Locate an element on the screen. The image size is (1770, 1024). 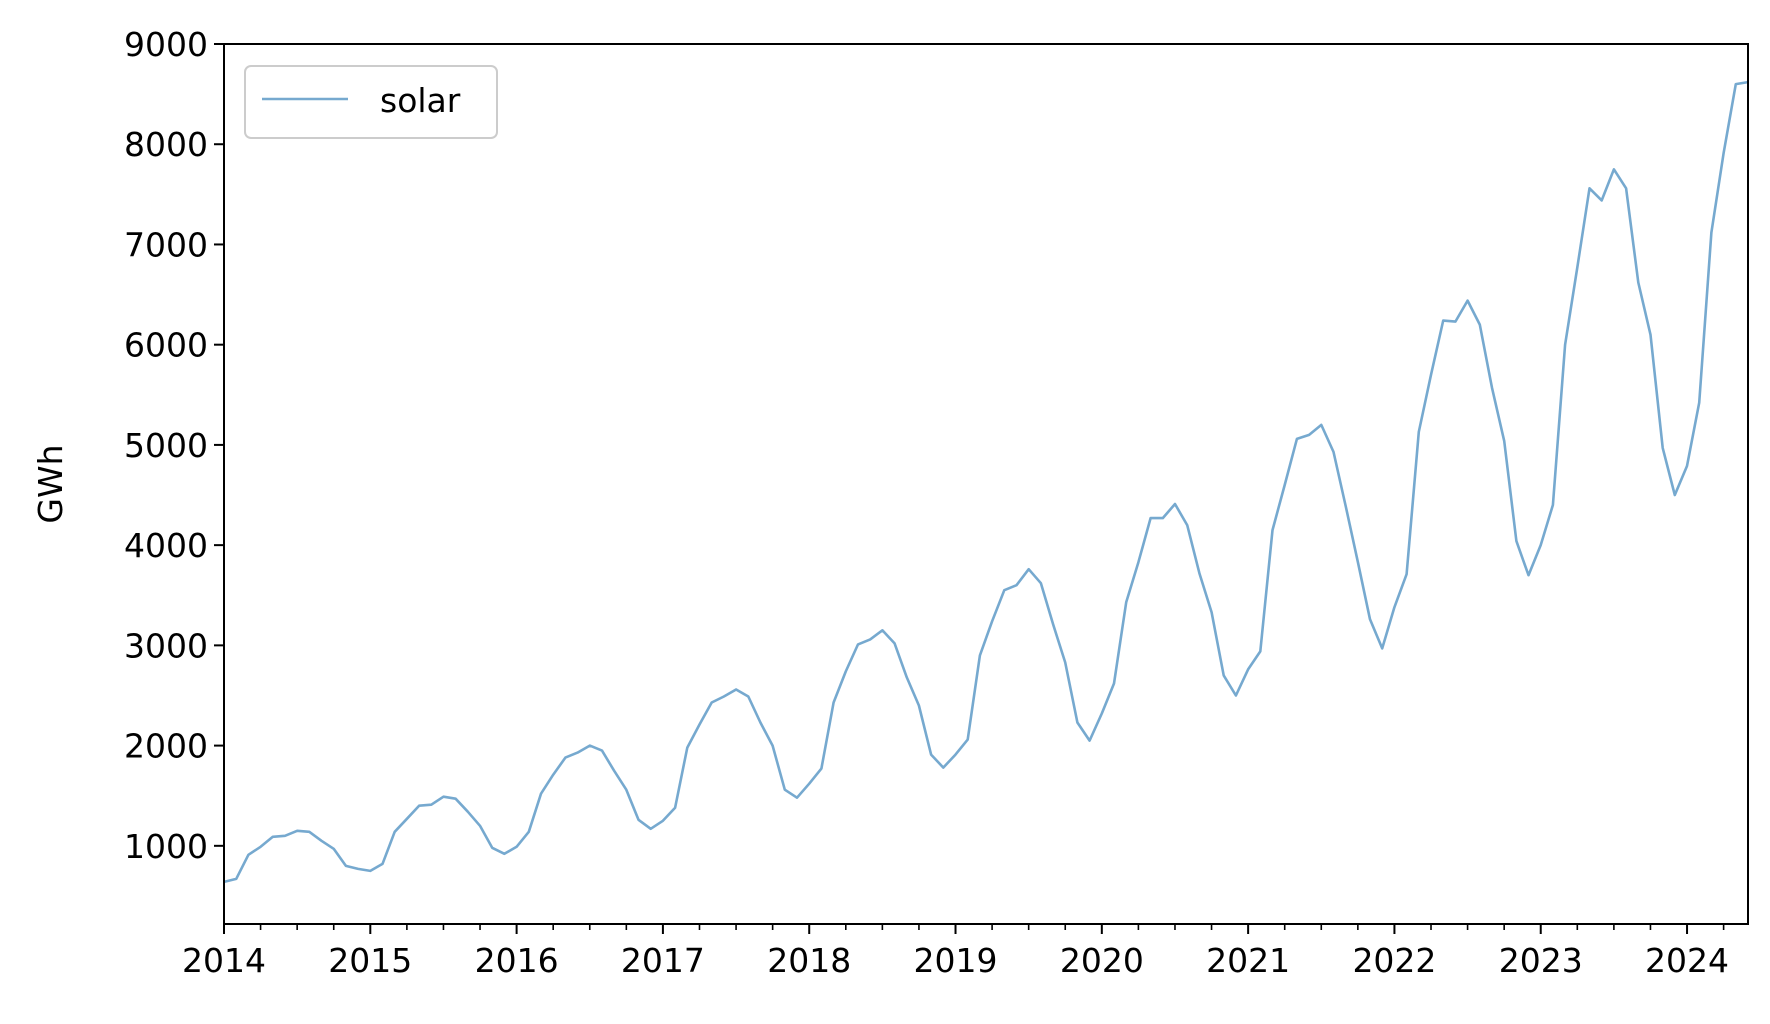
x-tick-label: 2014 is located at coordinates (224, 960).